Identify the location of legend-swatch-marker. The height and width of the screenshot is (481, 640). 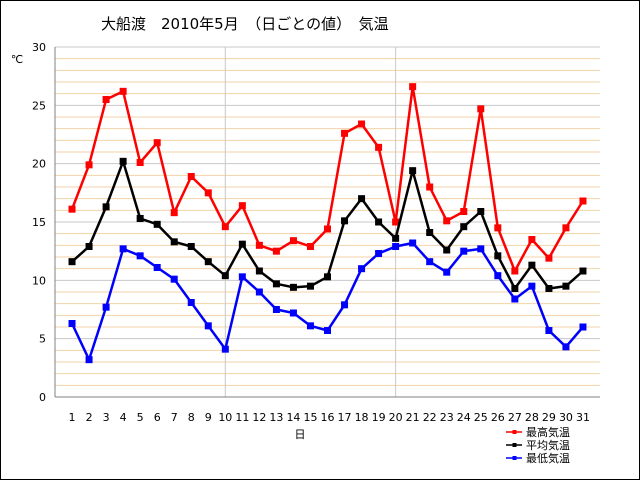
(514, 445).